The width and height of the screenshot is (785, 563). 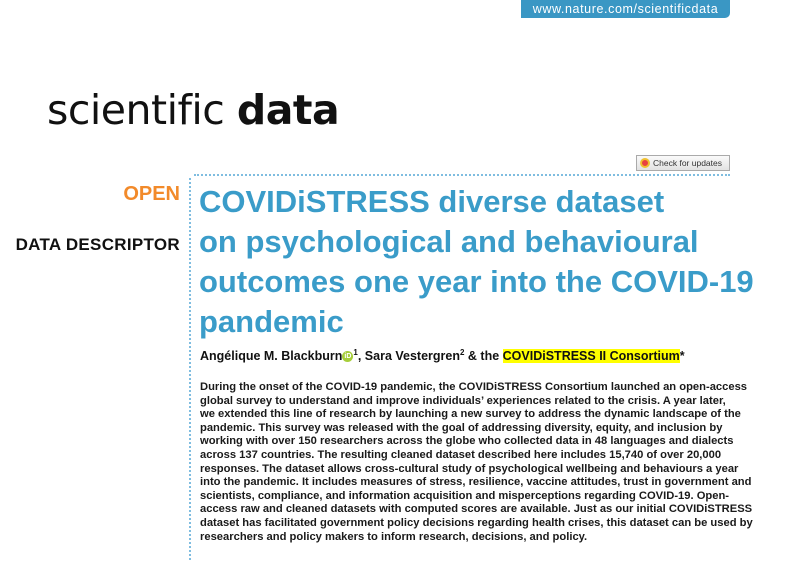 What do you see at coordinates (288, 110) in the screenshot?
I see `logo-bold-text: data` at bounding box center [288, 110].